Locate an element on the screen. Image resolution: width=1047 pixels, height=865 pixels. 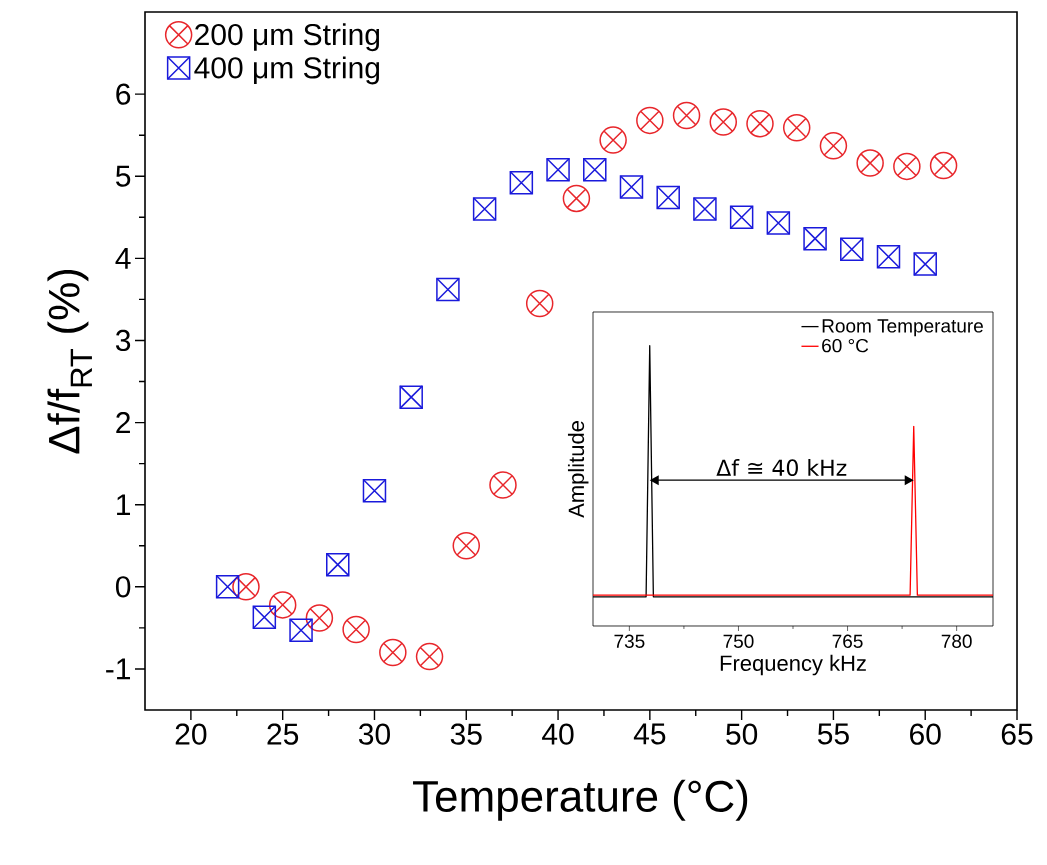
y-axis-title: Amplitude is located at coordinates (578, 469).